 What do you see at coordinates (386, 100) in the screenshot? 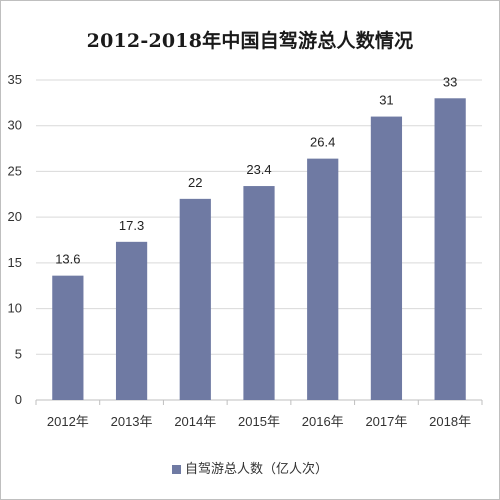
I see `data-label: 31` at bounding box center [386, 100].